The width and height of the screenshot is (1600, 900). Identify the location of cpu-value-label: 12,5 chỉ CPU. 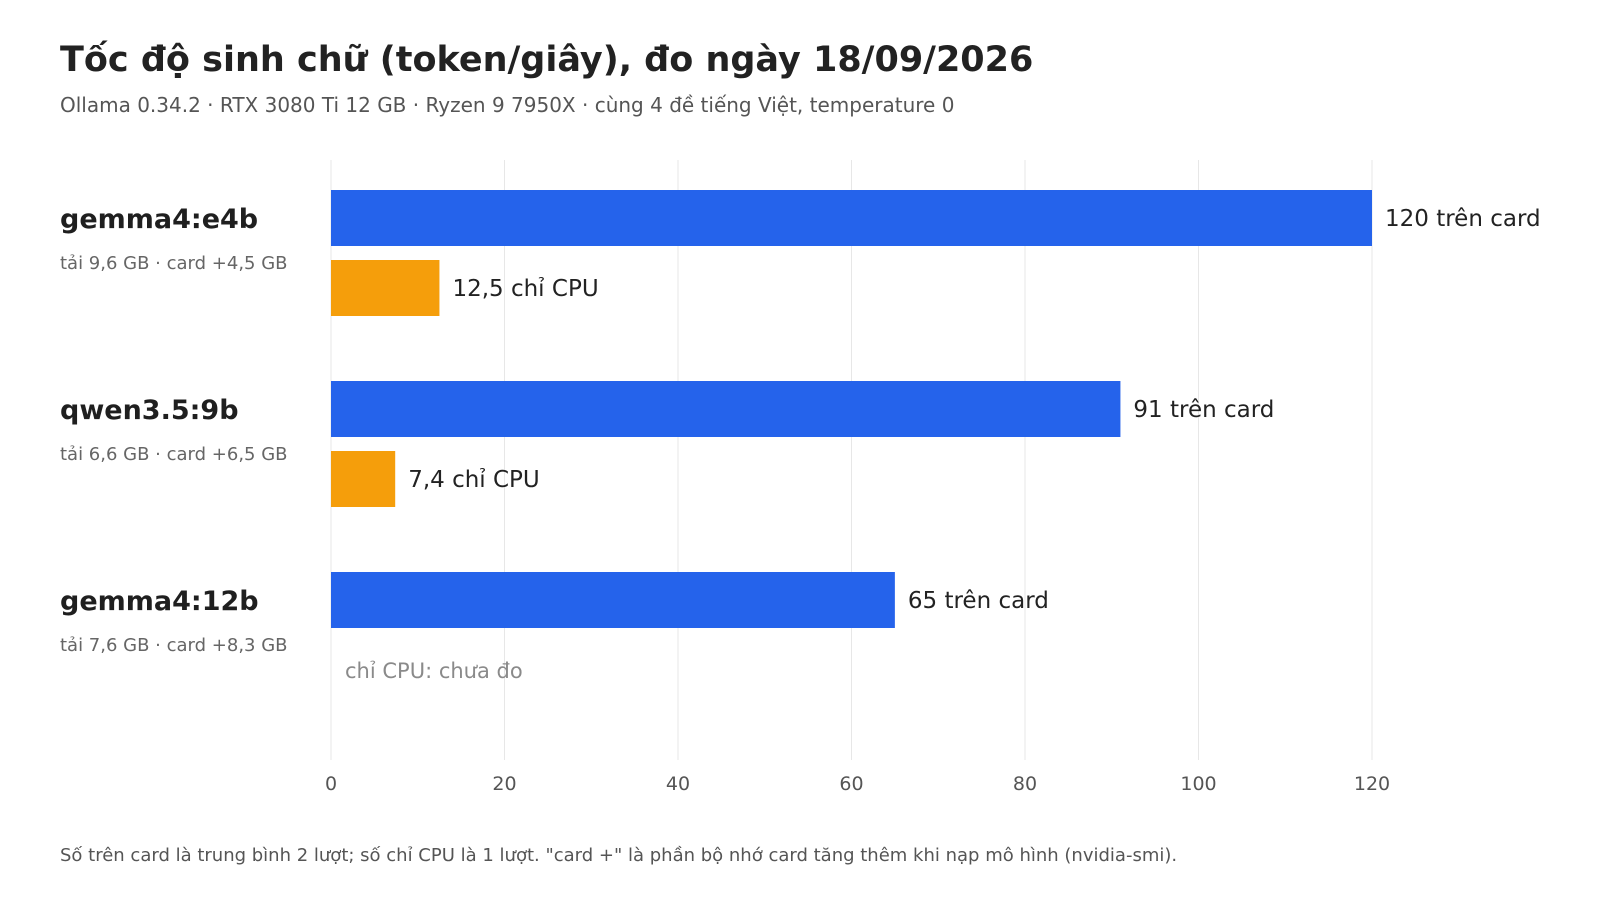
(525, 289).